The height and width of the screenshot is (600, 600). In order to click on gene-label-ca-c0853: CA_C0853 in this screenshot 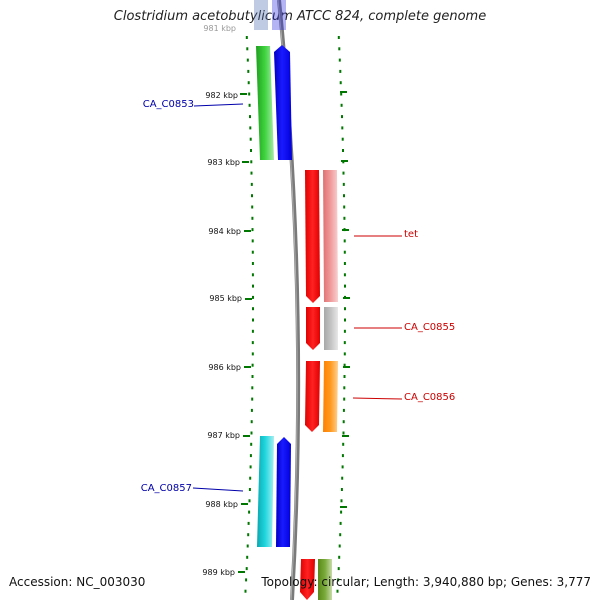, I will do `click(168, 104)`.